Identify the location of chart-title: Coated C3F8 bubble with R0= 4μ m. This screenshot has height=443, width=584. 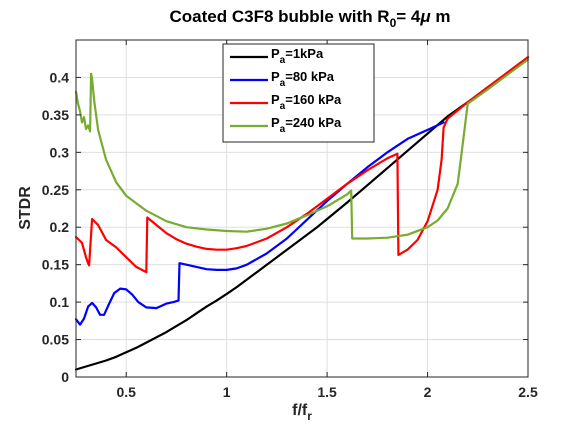
(310, 18).